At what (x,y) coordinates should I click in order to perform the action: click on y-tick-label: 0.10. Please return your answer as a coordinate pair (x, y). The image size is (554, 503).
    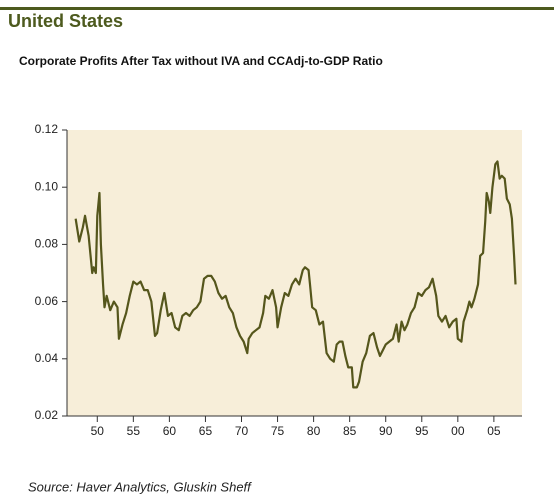
    Looking at the image, I should click on (47, 186).